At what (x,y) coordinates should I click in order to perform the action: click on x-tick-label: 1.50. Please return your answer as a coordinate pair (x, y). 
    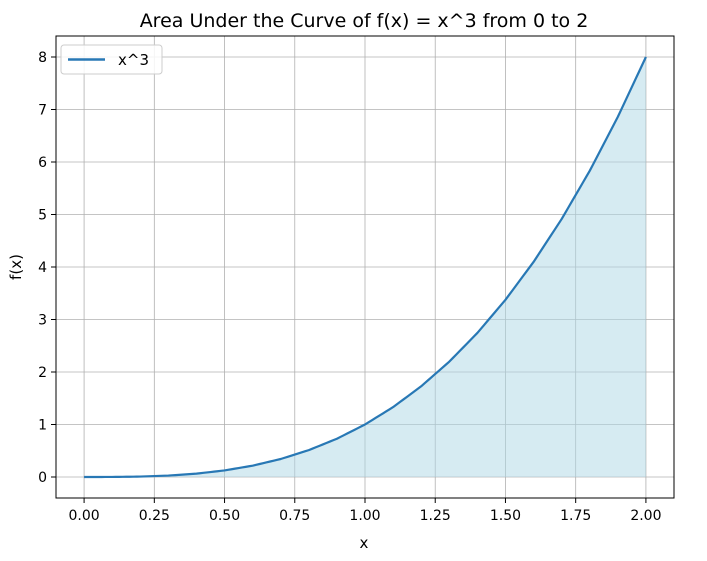
    Looking at the image, I should click on (505, 516).